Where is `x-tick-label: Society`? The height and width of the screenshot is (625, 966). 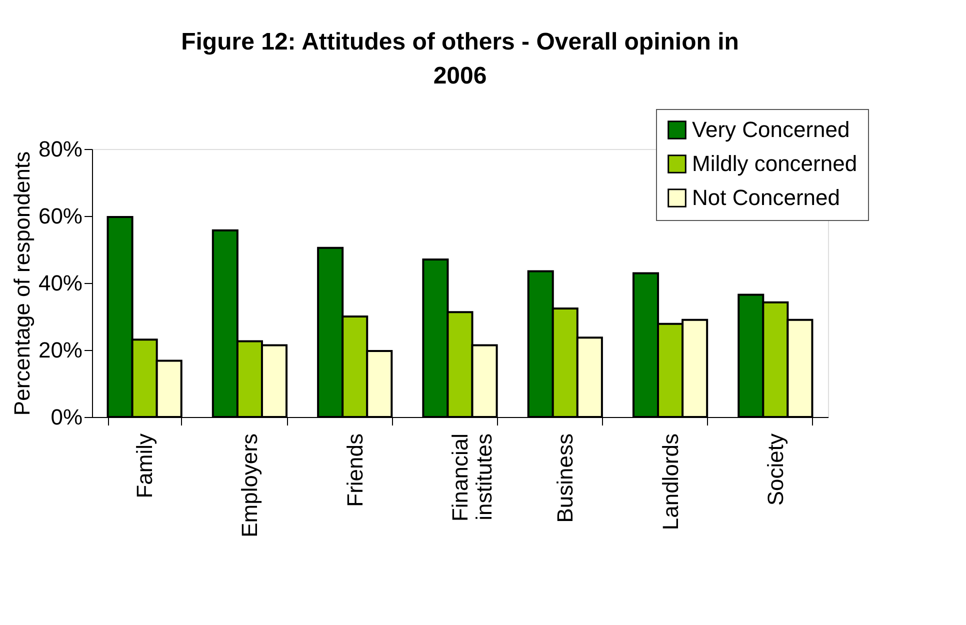
x-tick-label: Society is located at coordinates (775, 470).